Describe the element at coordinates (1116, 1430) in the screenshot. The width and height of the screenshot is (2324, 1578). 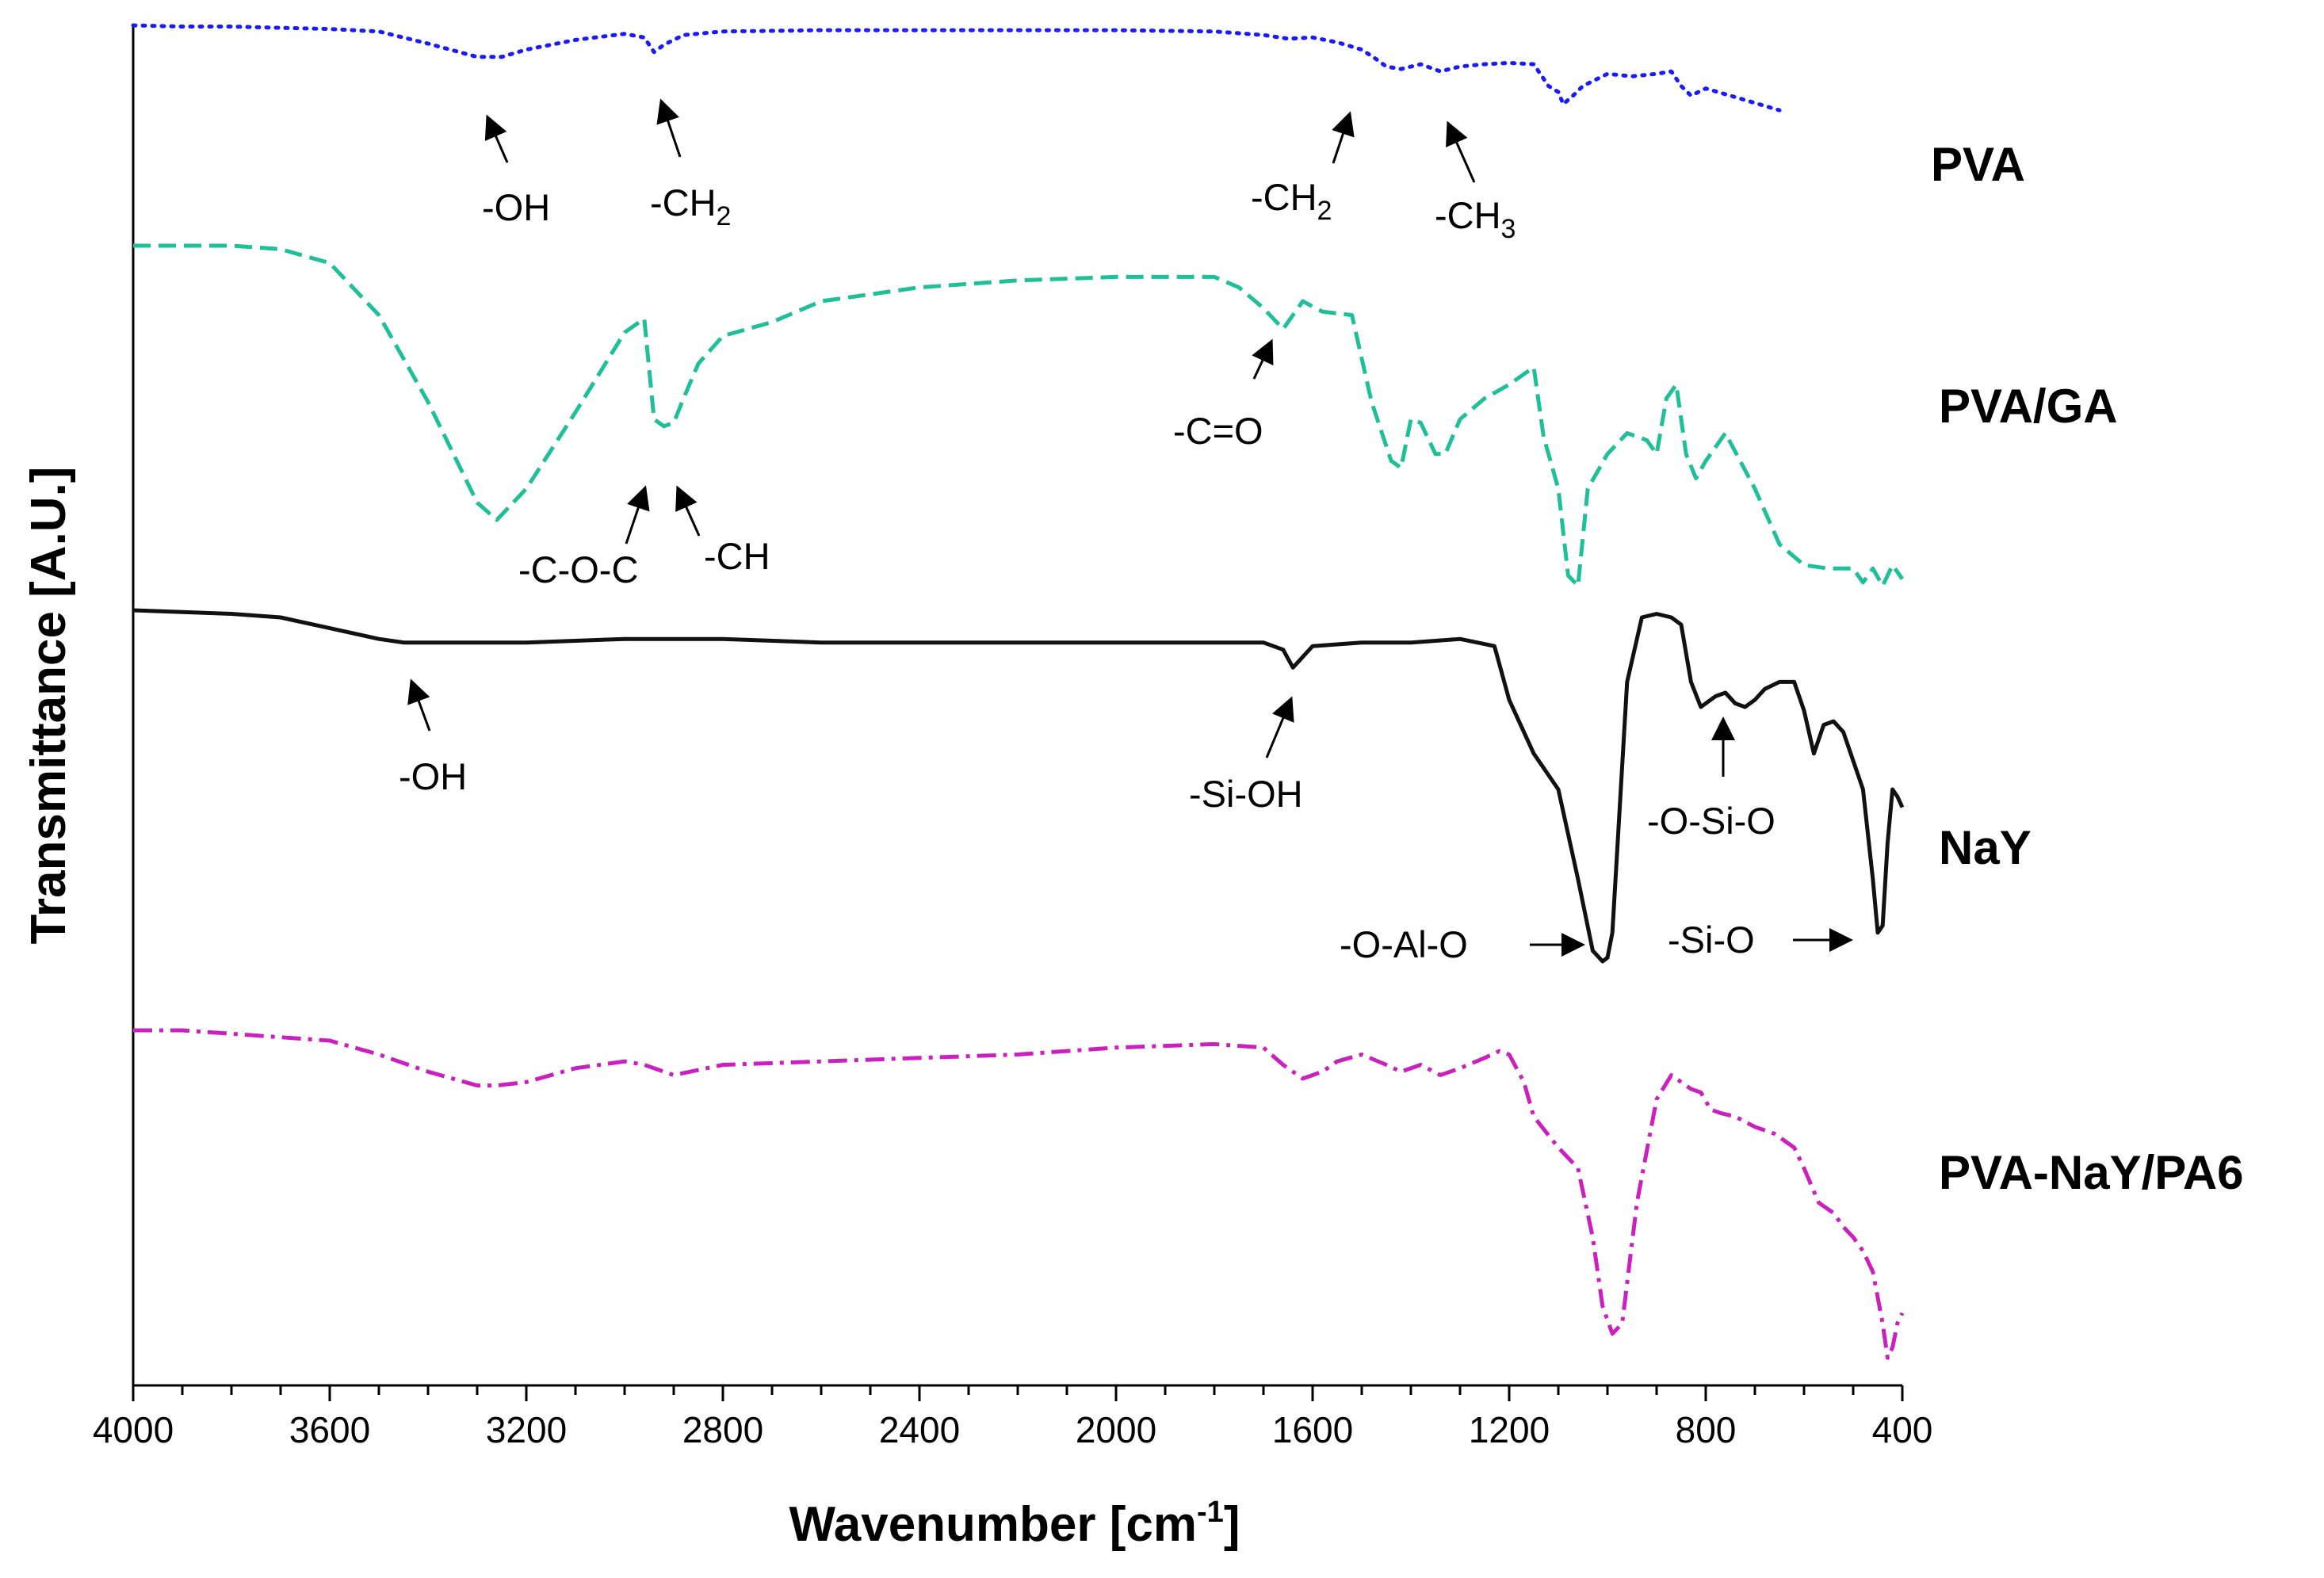
I see `x-tick-label: 2000` at that location.